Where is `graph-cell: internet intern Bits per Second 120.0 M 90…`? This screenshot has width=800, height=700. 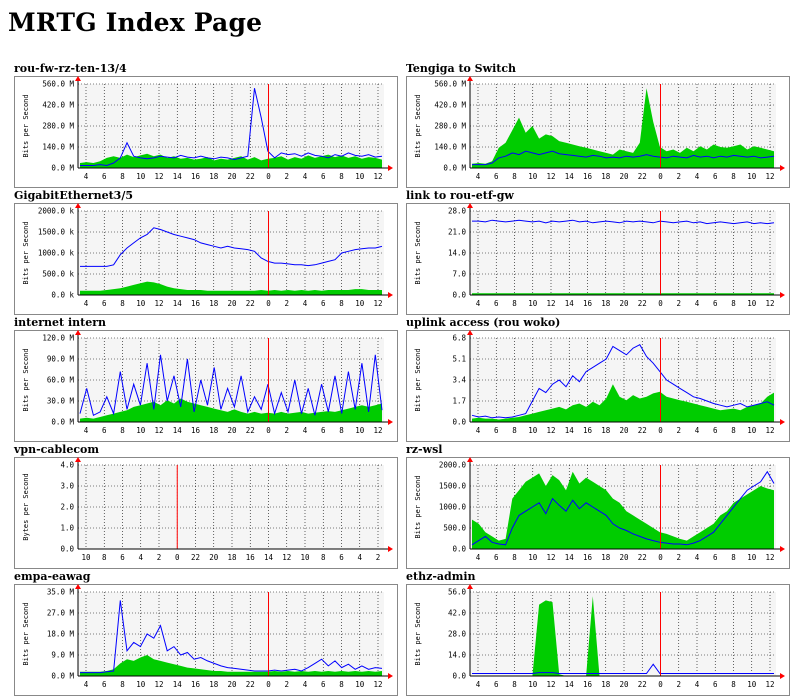 graph-cell: internet intern Bits per Second 120.0 M 90… is located at coordinates (206, 381).